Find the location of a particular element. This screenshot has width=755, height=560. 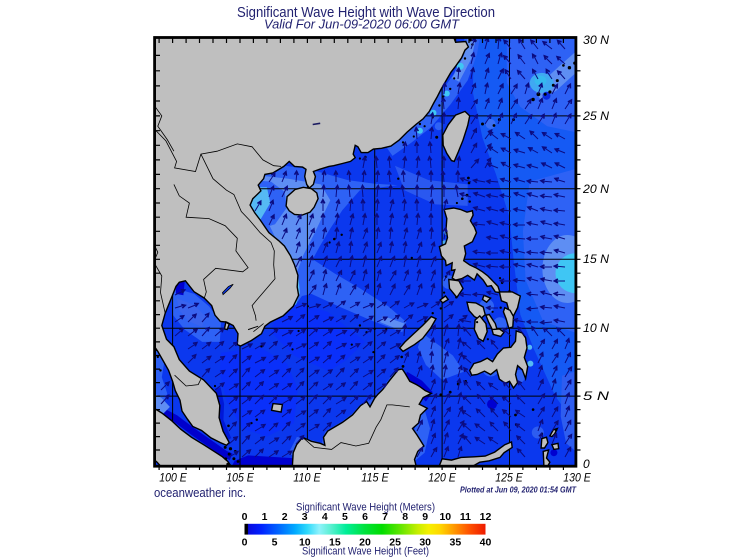

svg-text: 7 is located at coordinates (385, 517).